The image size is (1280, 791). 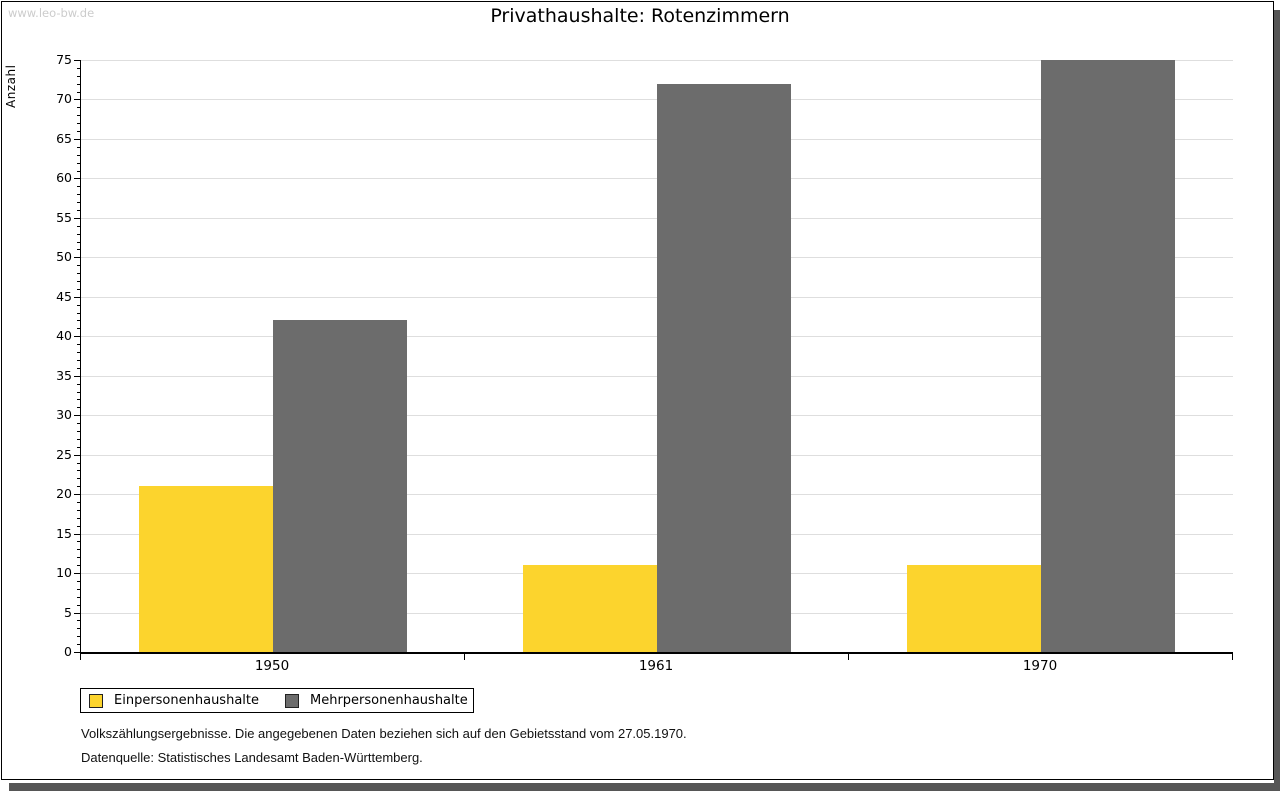 What do you see at coordinates (64, 217) in the screenshot?
I see `y-tick-label-55: 55` at bounding box center [64, 217].